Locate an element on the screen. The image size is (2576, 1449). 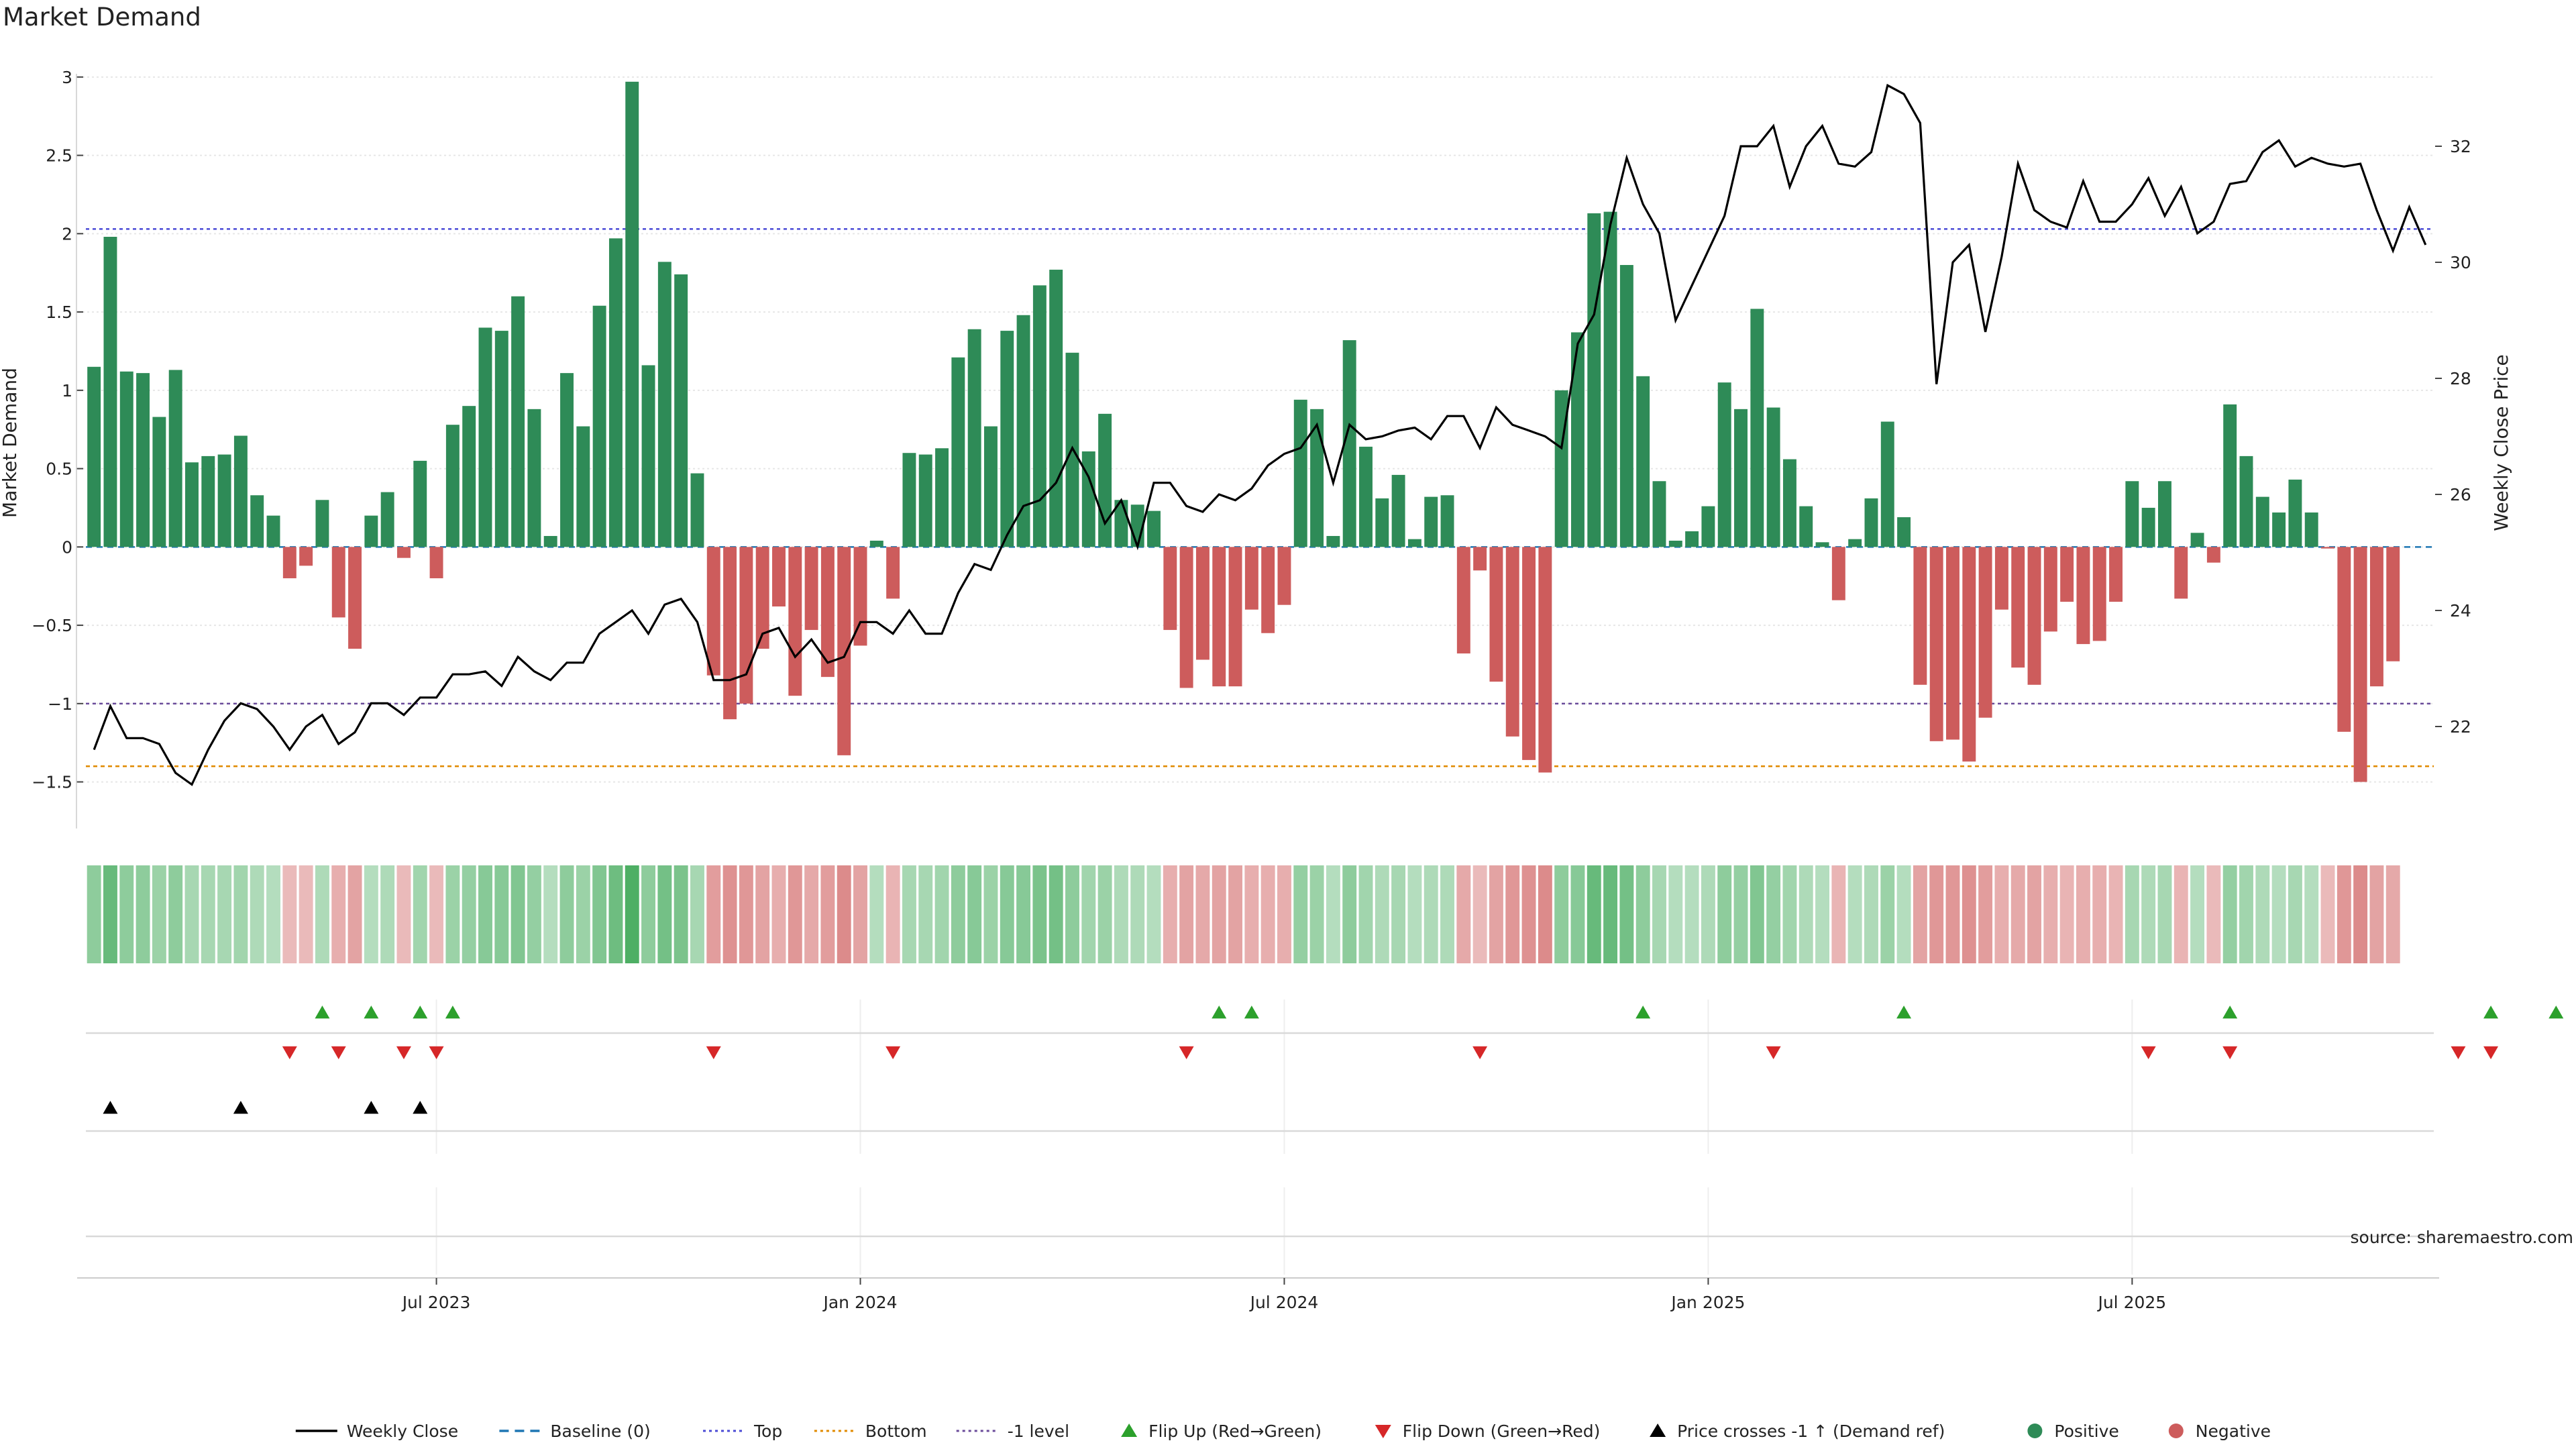
x-tick-label: Jul 2024 is located at coordinates (1284, 1302).